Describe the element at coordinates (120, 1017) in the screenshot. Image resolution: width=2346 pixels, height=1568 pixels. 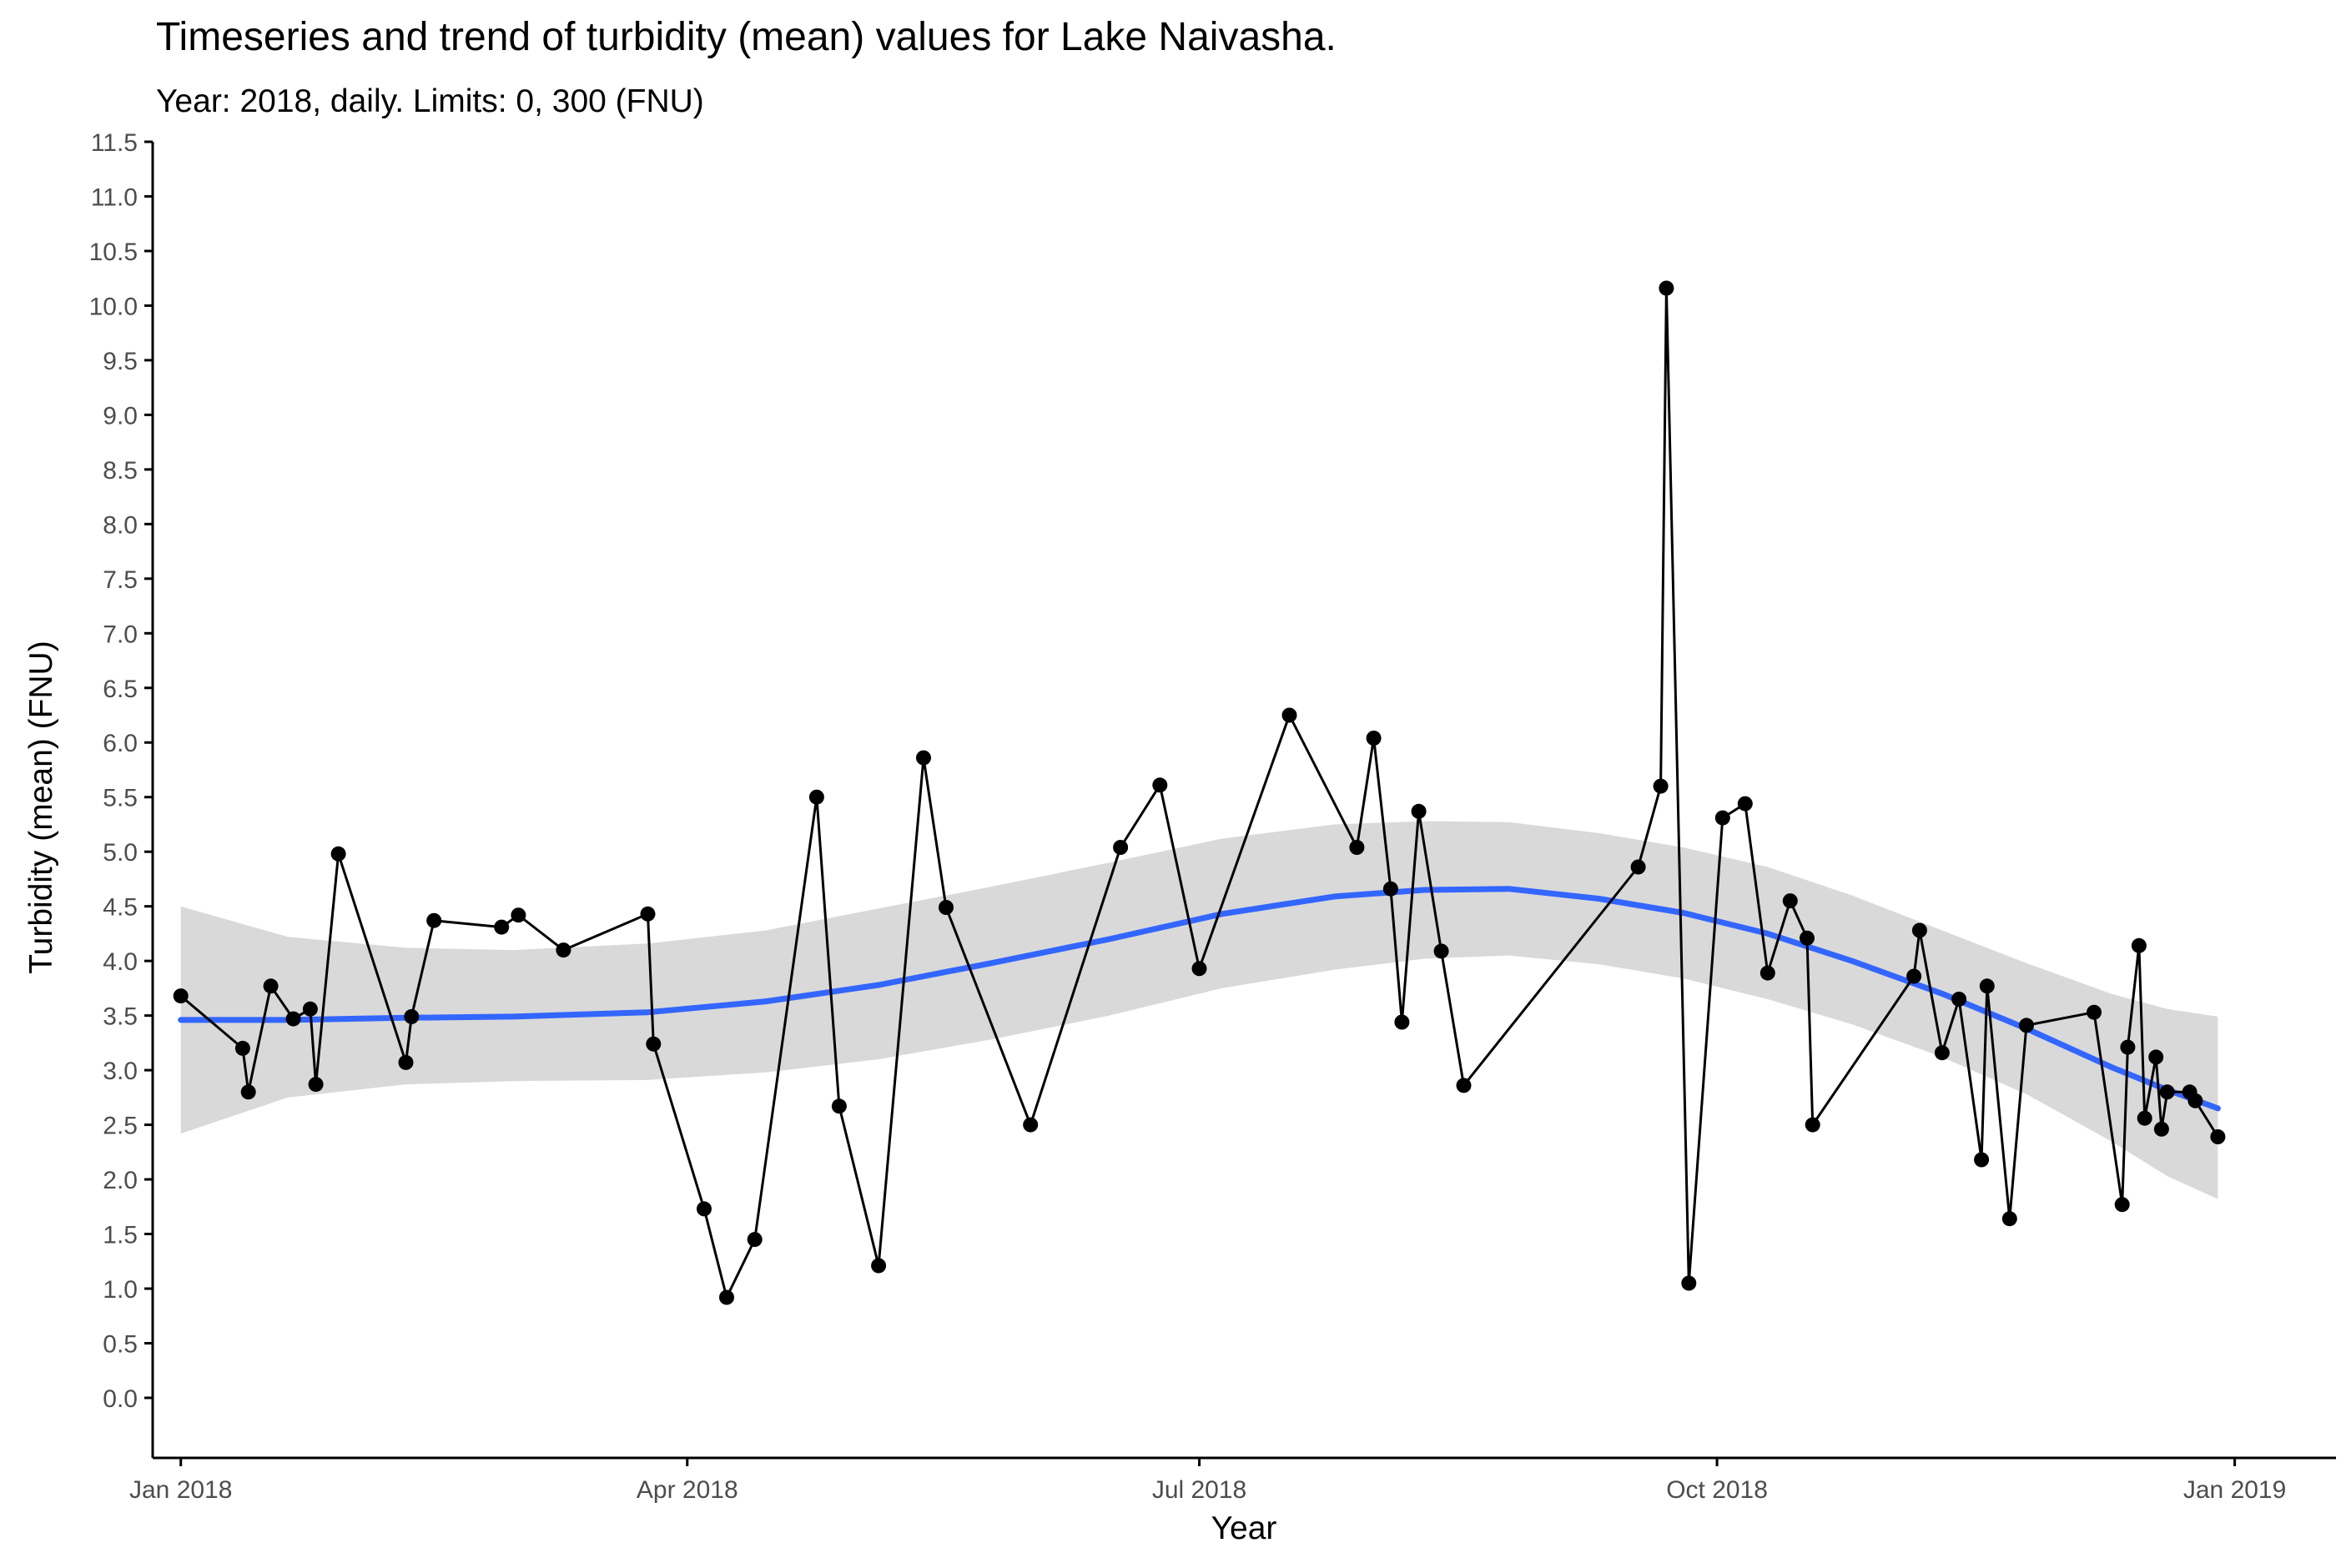
I see `y-tick-label: 3.5` at that location.